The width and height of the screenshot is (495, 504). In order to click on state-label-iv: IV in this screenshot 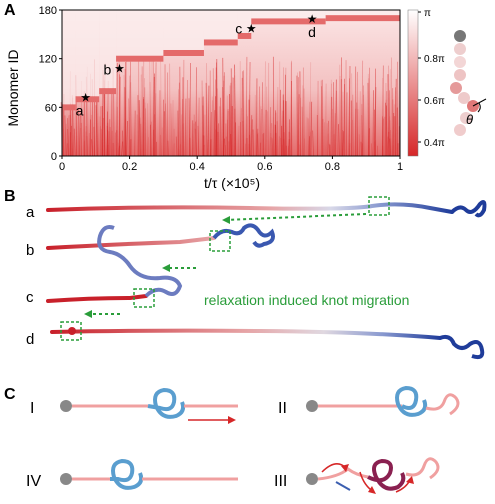, I will do `click(33, 481)`.